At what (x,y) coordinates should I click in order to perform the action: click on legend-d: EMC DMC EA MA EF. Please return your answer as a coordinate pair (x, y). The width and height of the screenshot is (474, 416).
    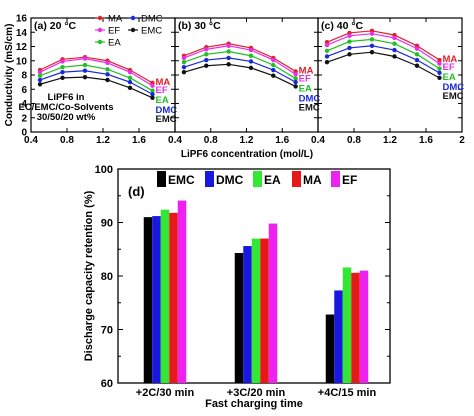
    Looking at the image, I should click on (257, 179).